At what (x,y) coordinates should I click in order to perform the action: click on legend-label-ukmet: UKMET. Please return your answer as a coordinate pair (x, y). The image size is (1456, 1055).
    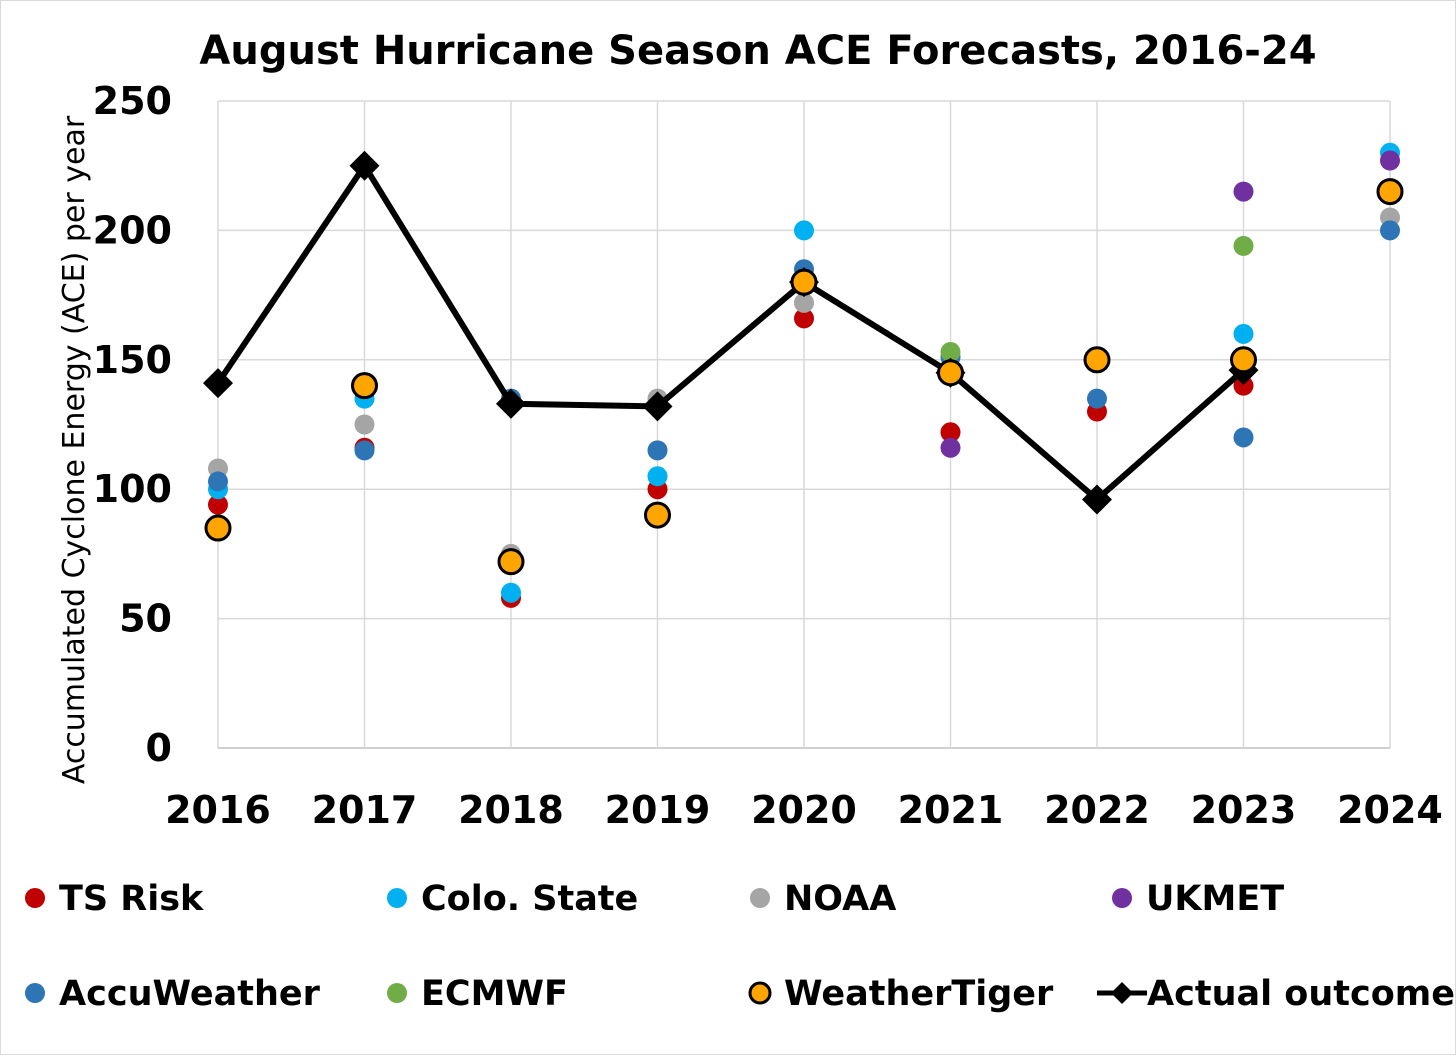
    Looking at the image, I should click on (1215, 899).